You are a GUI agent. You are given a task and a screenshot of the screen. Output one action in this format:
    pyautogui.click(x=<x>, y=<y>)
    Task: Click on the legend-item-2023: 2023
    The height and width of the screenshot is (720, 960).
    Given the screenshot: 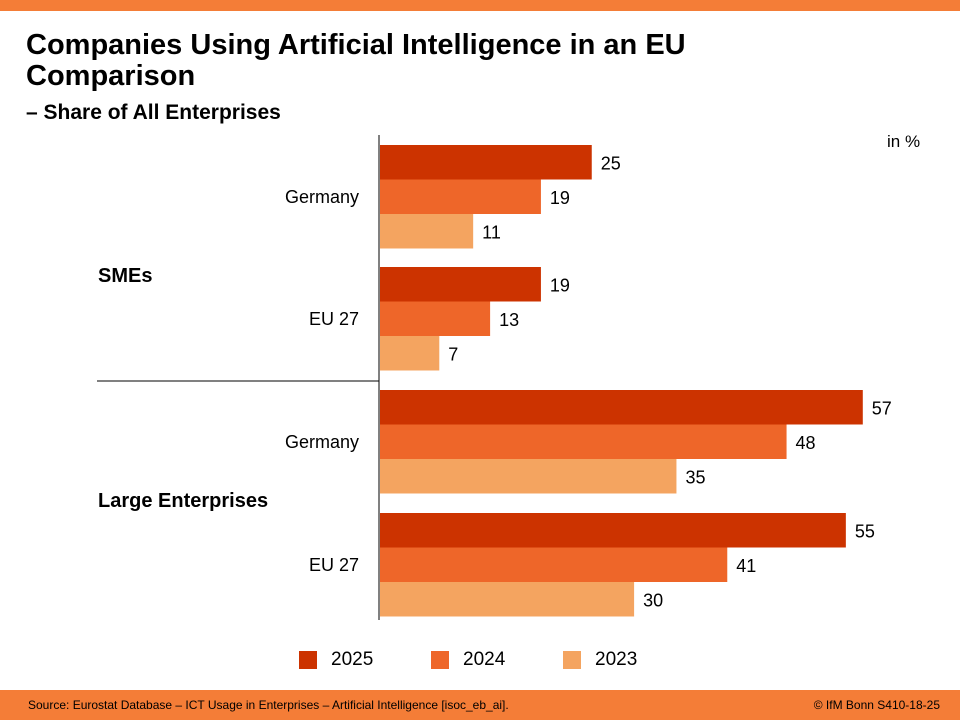 What is the action you would take?
    pyautogui.click(x=600, y=660)
    